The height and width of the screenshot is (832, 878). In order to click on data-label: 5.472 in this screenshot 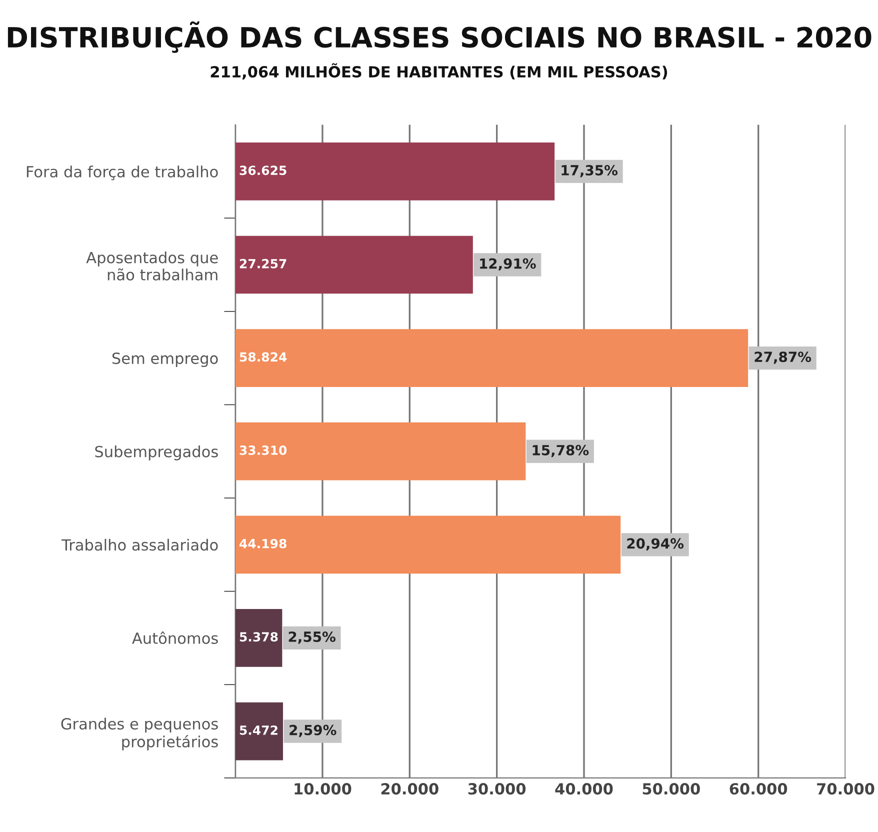, I will do `click(259, 730)`.